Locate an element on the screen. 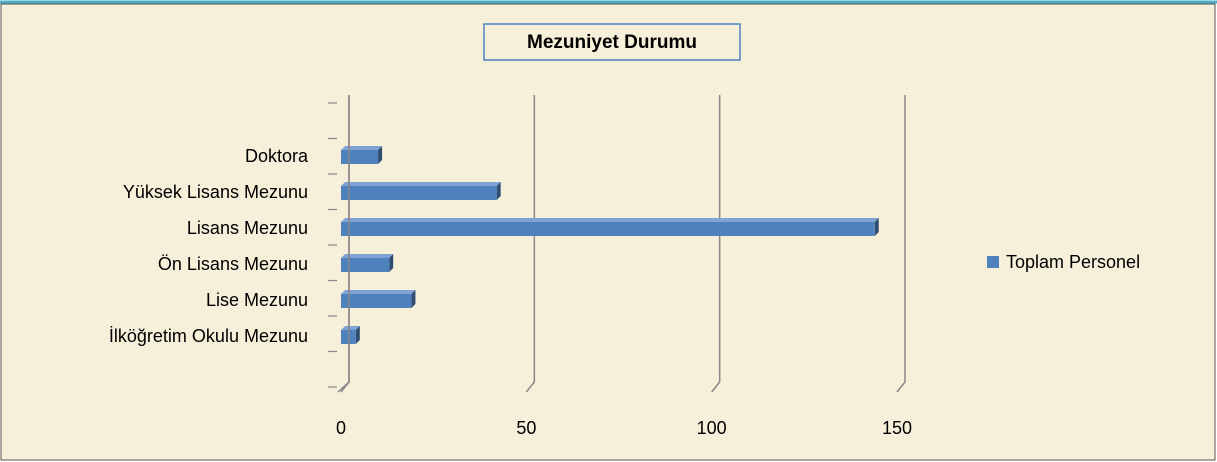 The width and height of the screenshot is (1217, 462). y-tick-label: Ön Lisans Mezunu is located at coordinates (233, 264).